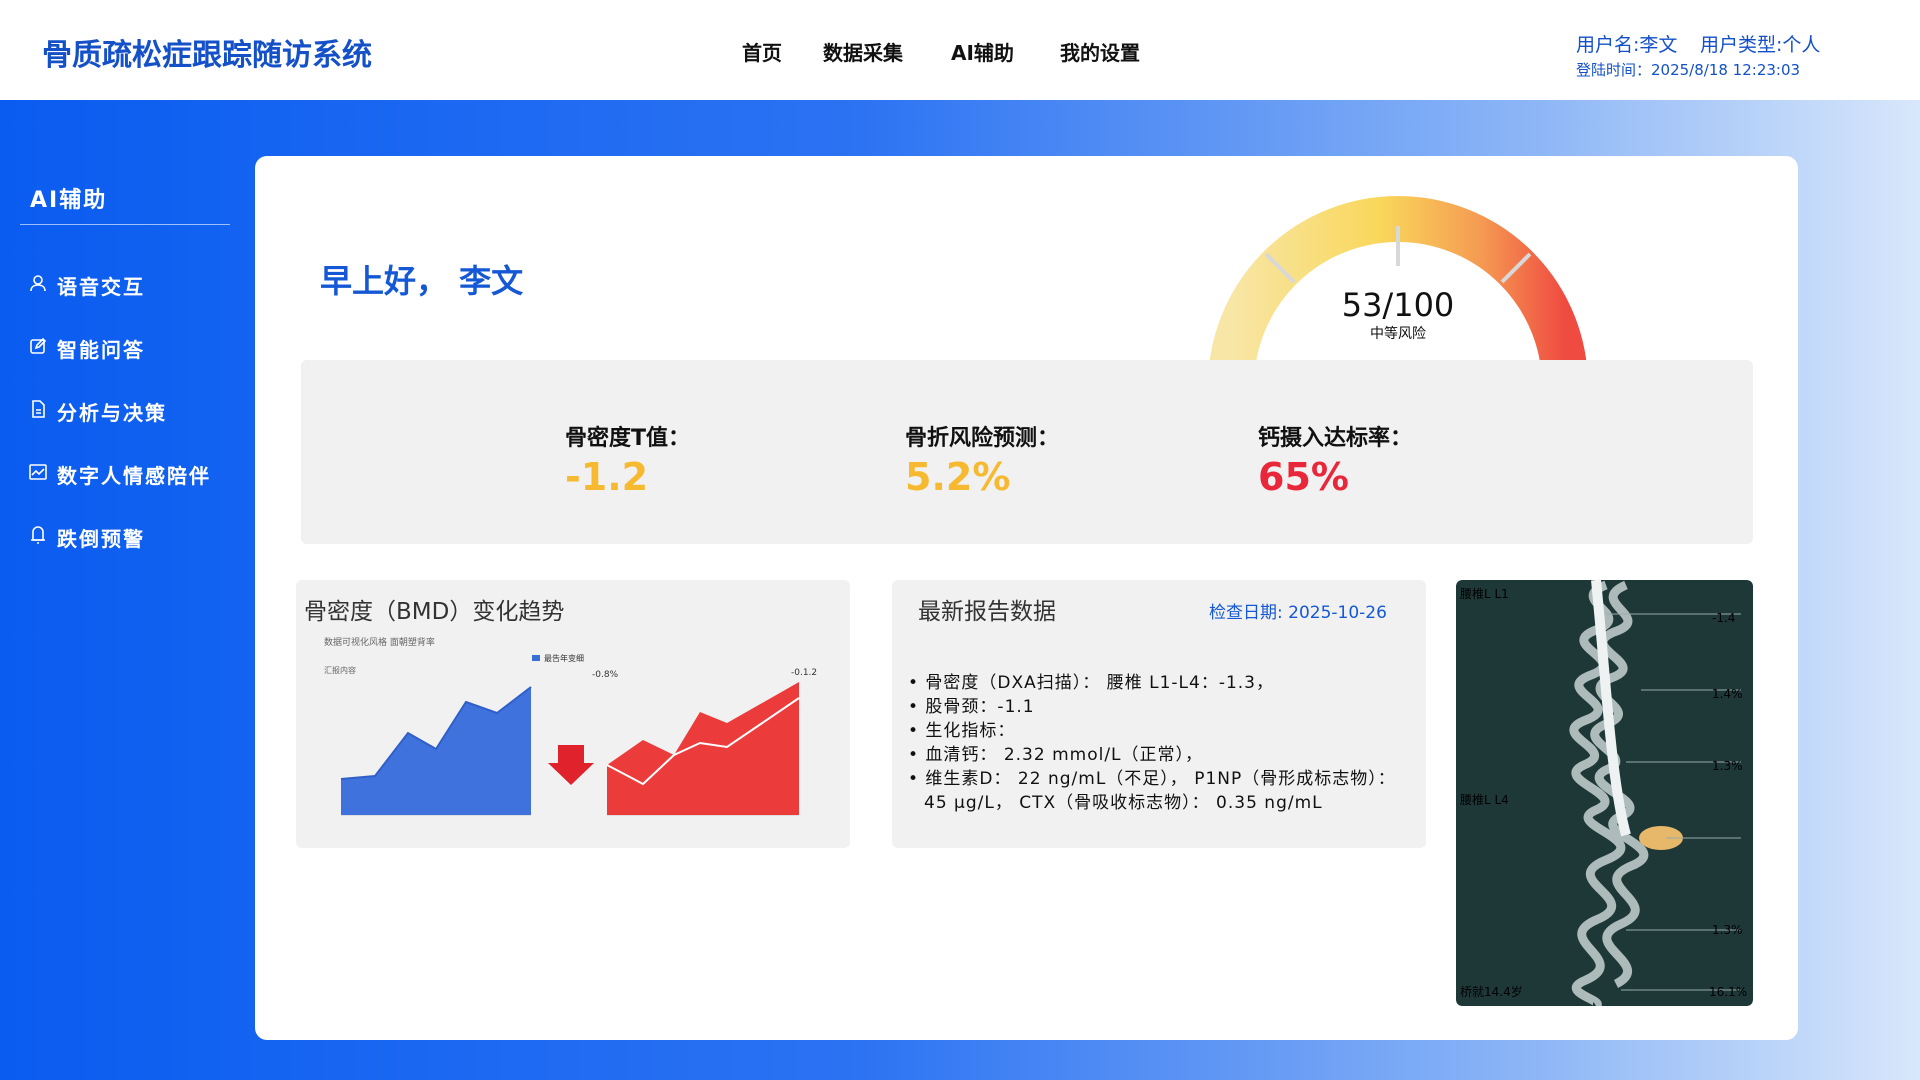  What do you see at coordinates (982, 438) in the screenshot?
I see `stat-label: 骨折风险预测：` at bounding box center [982, 438].